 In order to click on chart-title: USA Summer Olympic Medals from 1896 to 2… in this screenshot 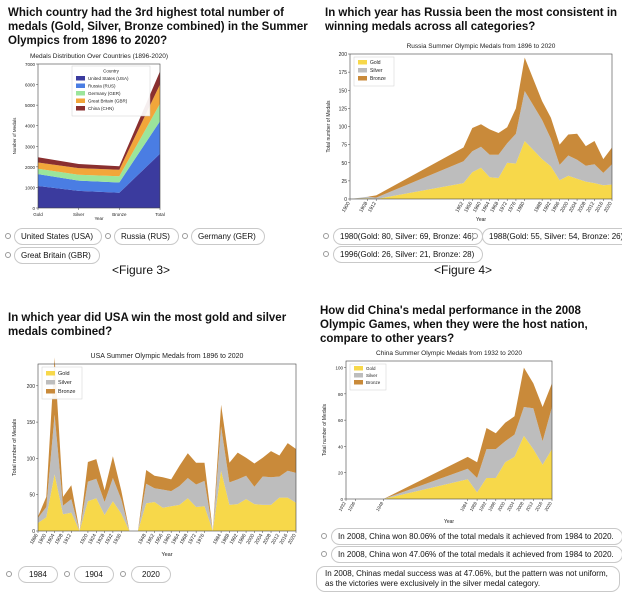, I will do `click(167, 356)`.